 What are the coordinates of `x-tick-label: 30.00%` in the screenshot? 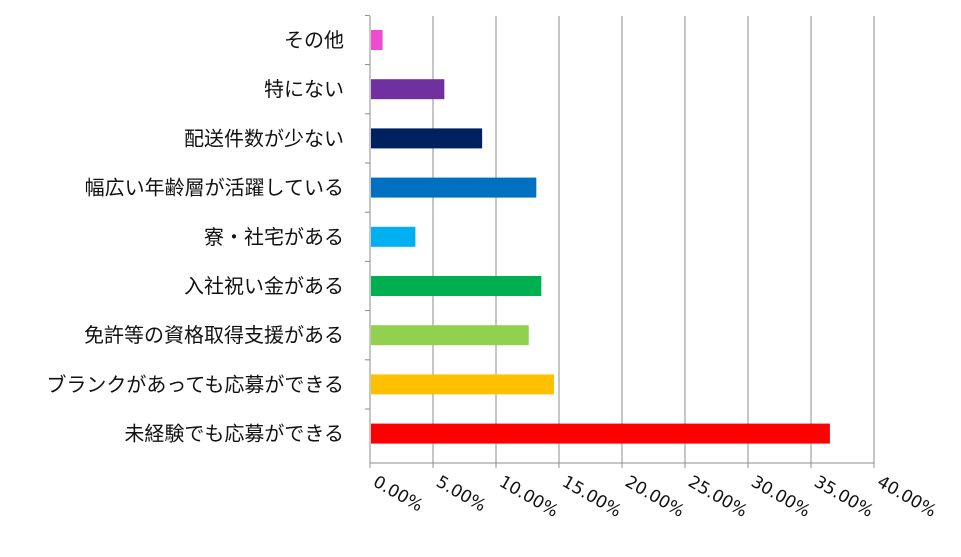 It's located at (781, 497).